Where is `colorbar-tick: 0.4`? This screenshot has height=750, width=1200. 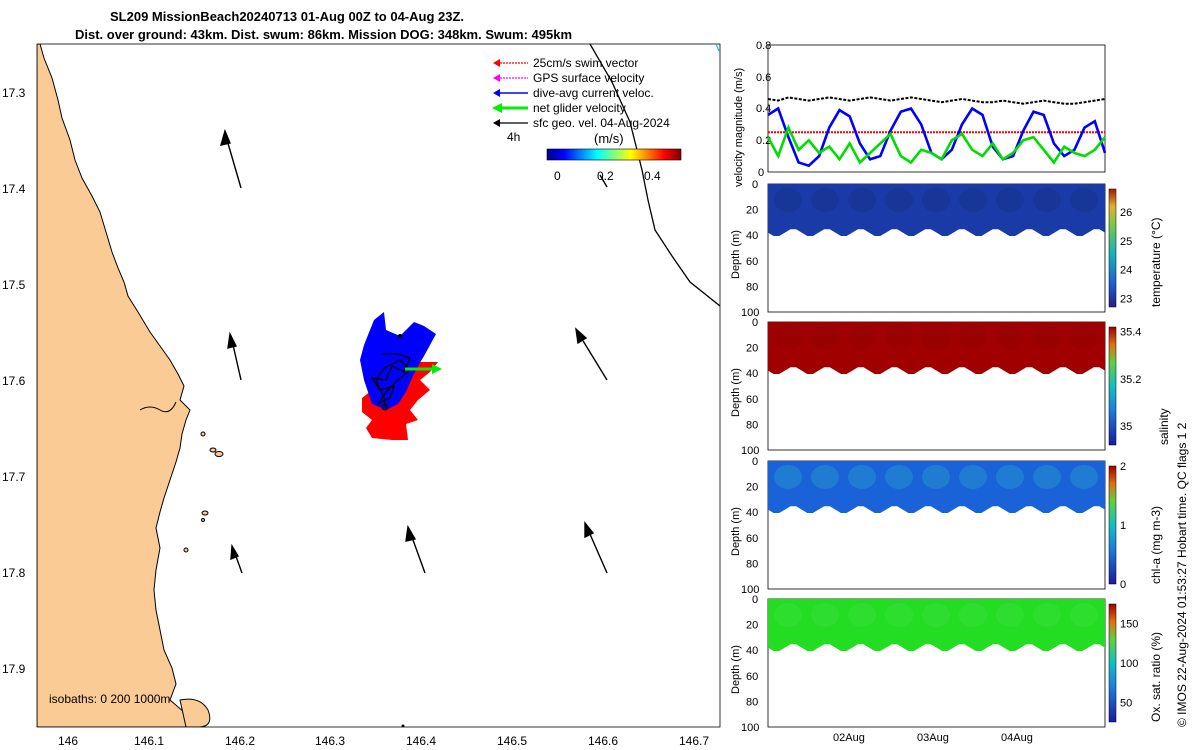
colorbar-tick: 0.4 is located at coordinates (652, 176).